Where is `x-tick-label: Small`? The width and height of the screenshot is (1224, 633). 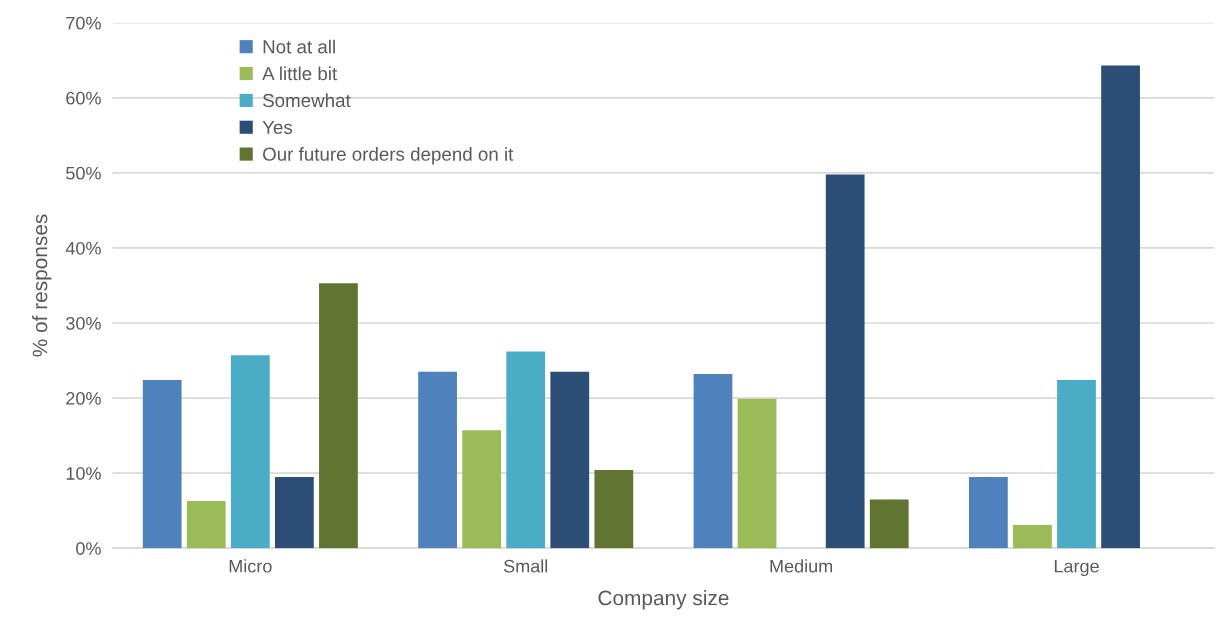 x-tick-label: Small is located at coordinates (525, 566).